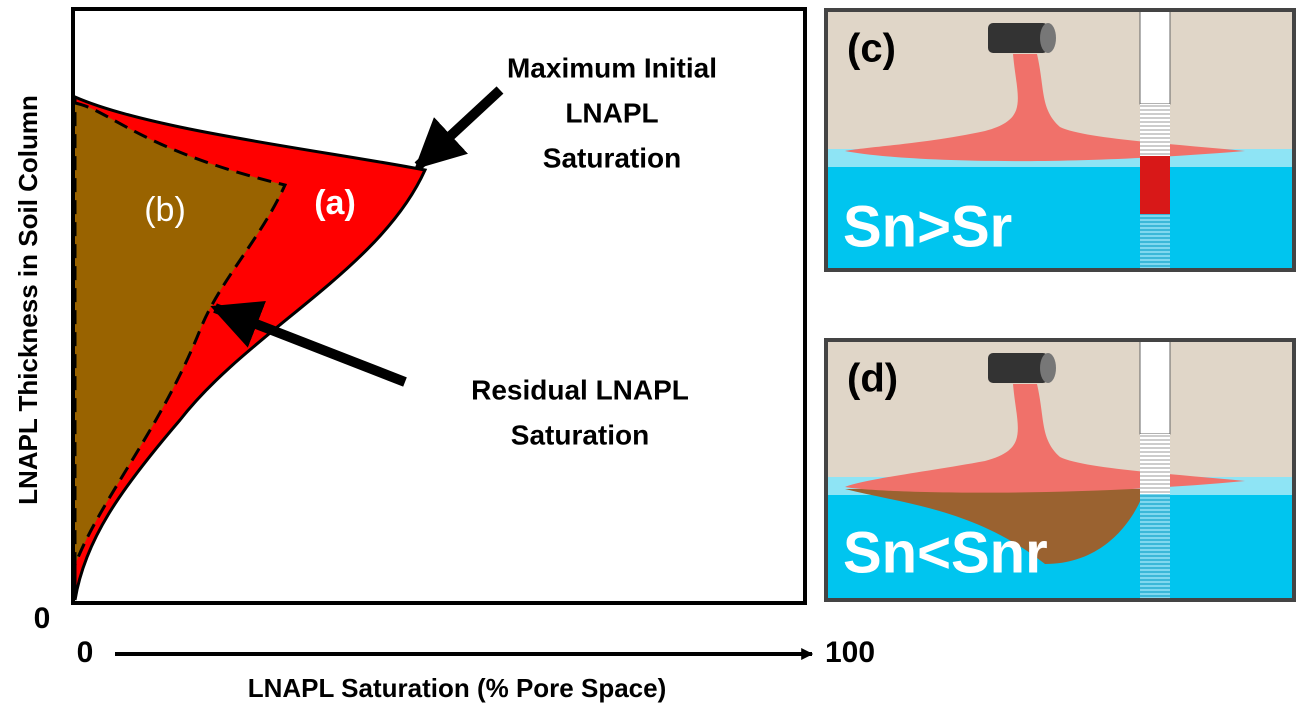 Image resolution: width=1301 pixels, height=708 pixels. What do you see at coordinates (871, 49) in the screenshot?
I see `panel-label: (c)` at bounding box center [871, 49].